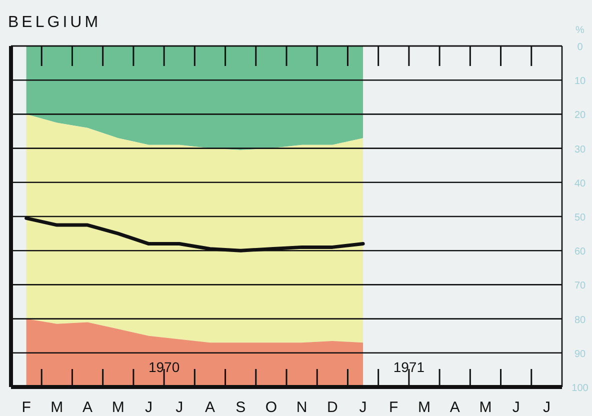 The image size is (592, 416). What do you see at coordinates (580, 47) in the screenshot?
I see `y-tick-label: 0` at bounding box center [580, 47].